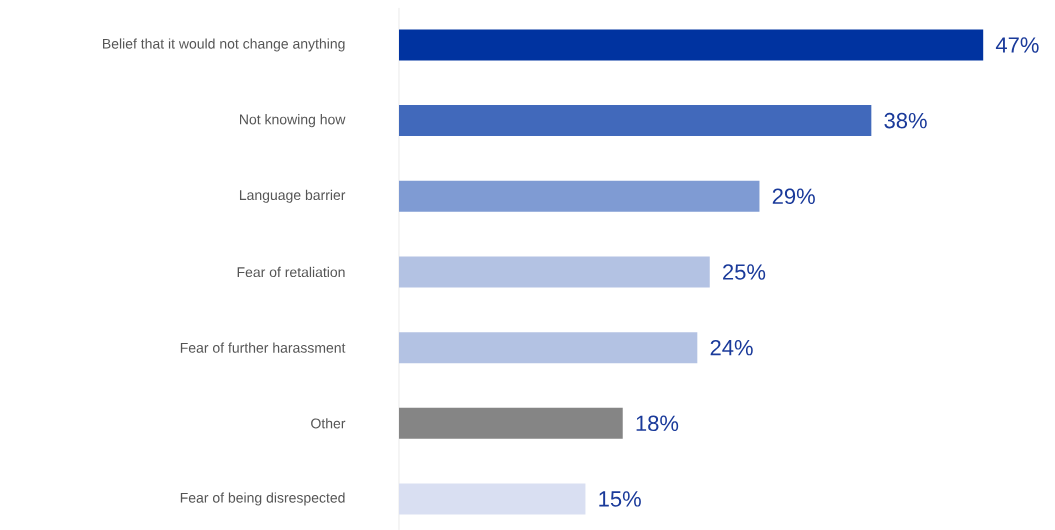 This screenshot has width=1055, height=530. What do you see at coordinates (262, 499) in the screenshot?
I see `y-tick-label: Fear of being disrespected` at bounding box center [262, 499].